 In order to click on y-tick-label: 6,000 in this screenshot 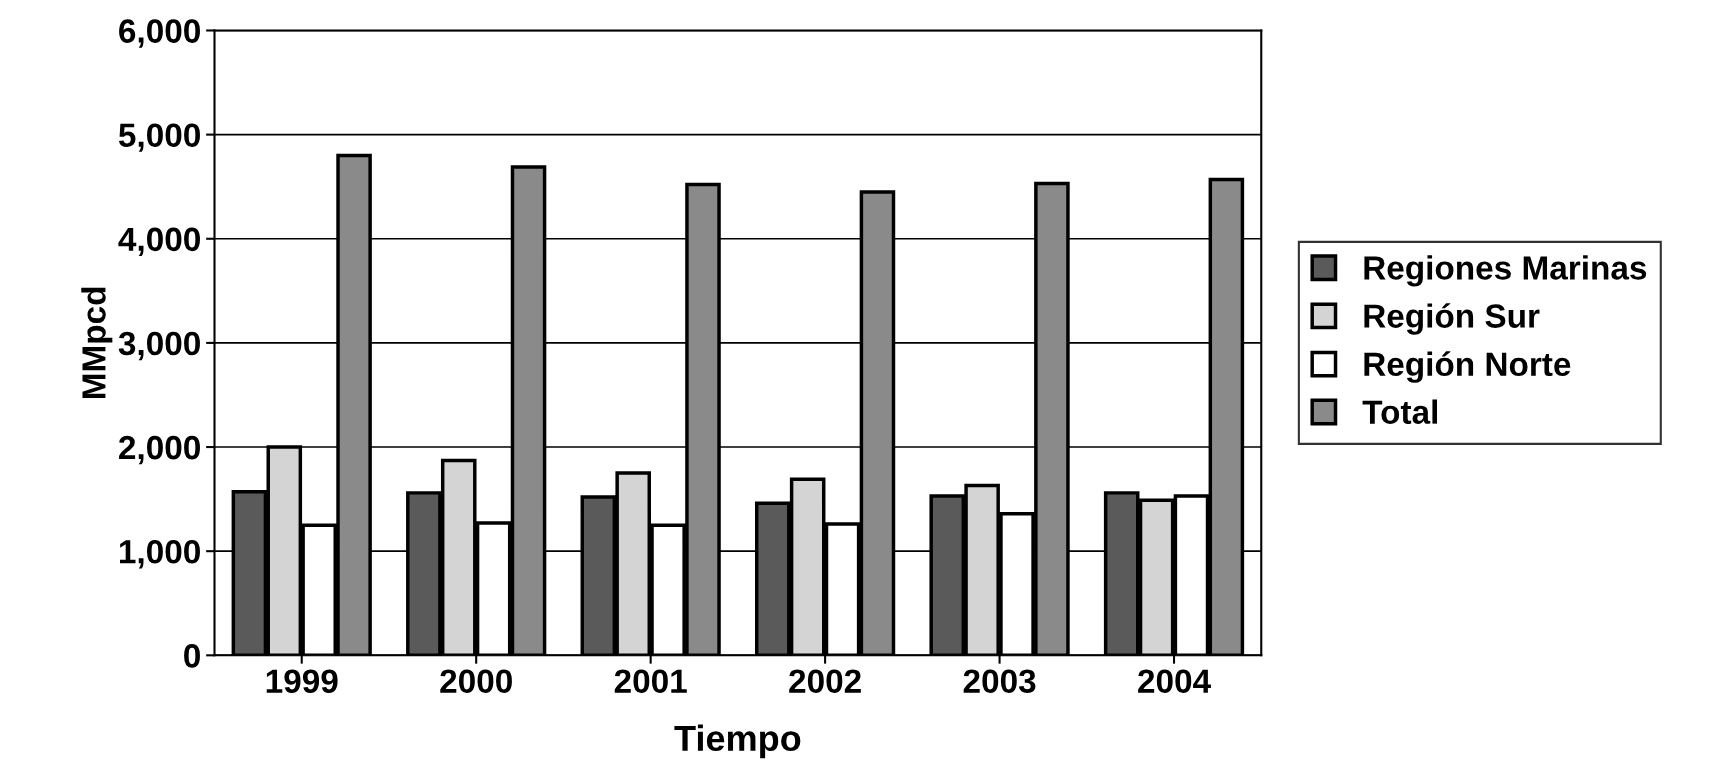, I will do `click(159, 33)`.